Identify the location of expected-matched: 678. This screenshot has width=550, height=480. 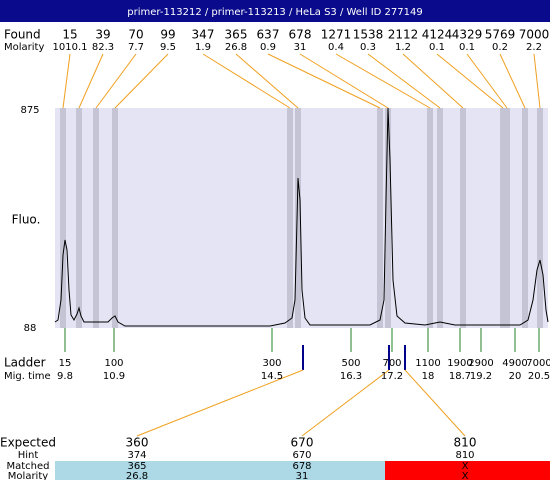
(301, 466).